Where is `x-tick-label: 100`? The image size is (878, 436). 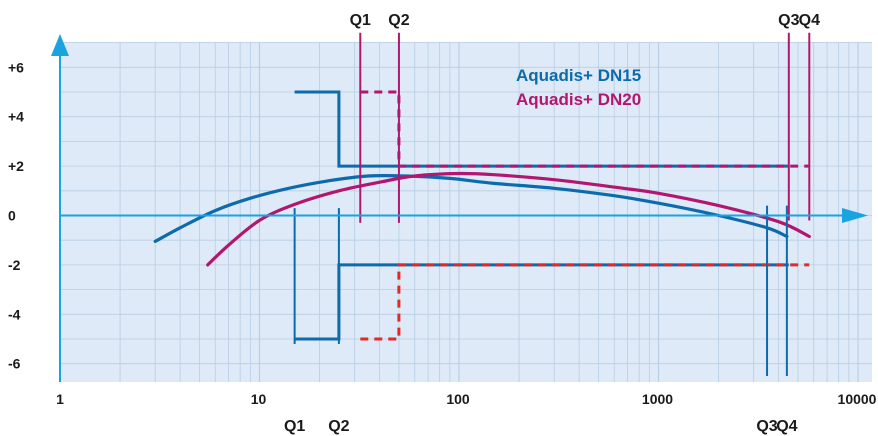 x-tick-label: 100 is located at coordinates (458, 399).